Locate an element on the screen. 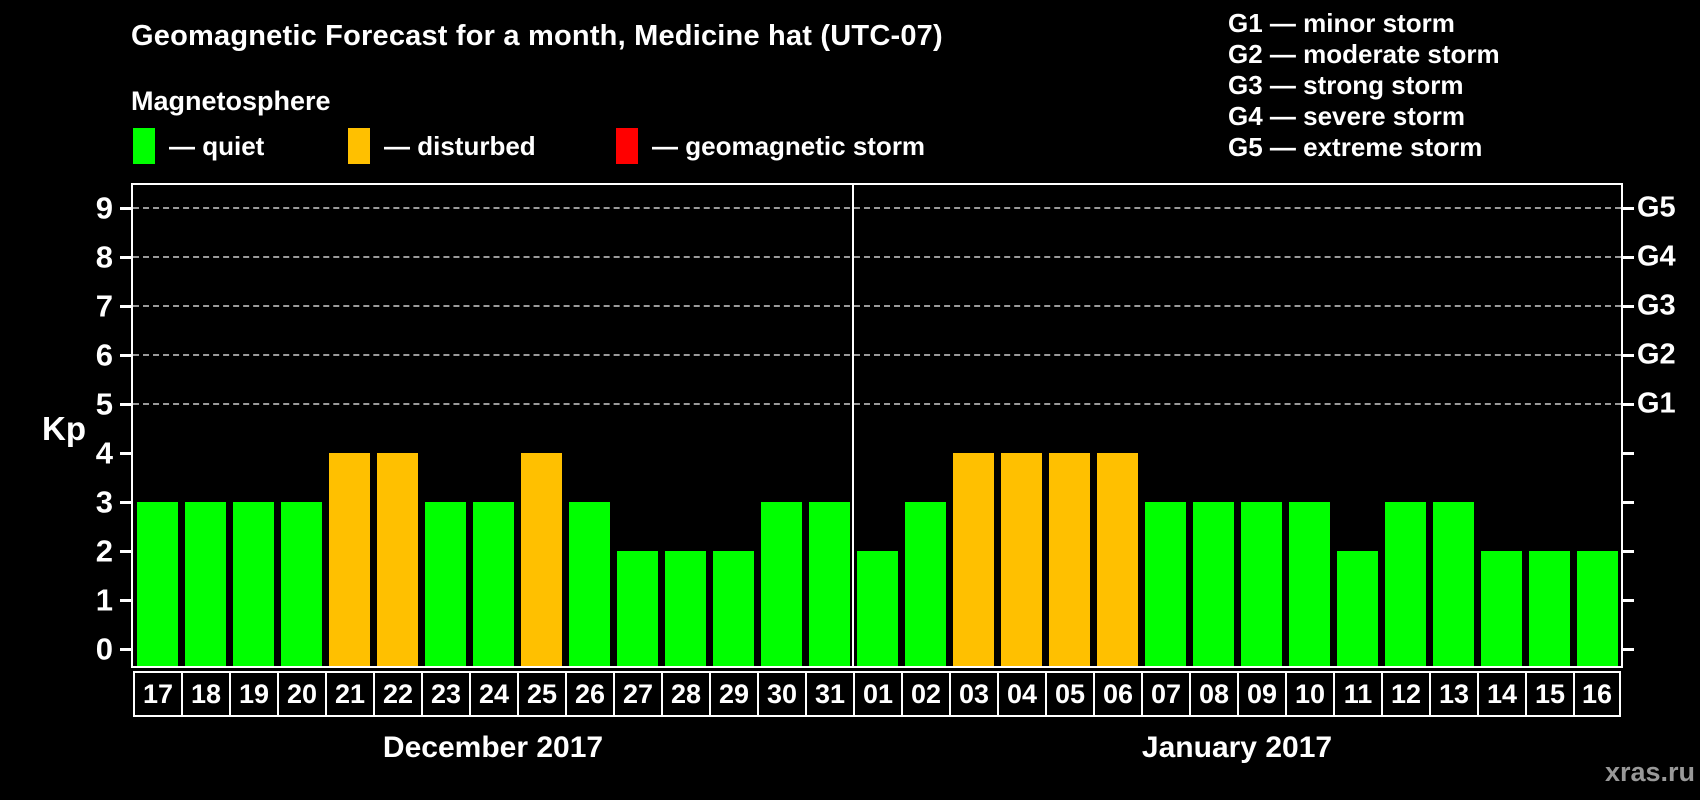 This screenshot has height=800, width=1700. day-label: 29 is located at coordinates (734, 694).